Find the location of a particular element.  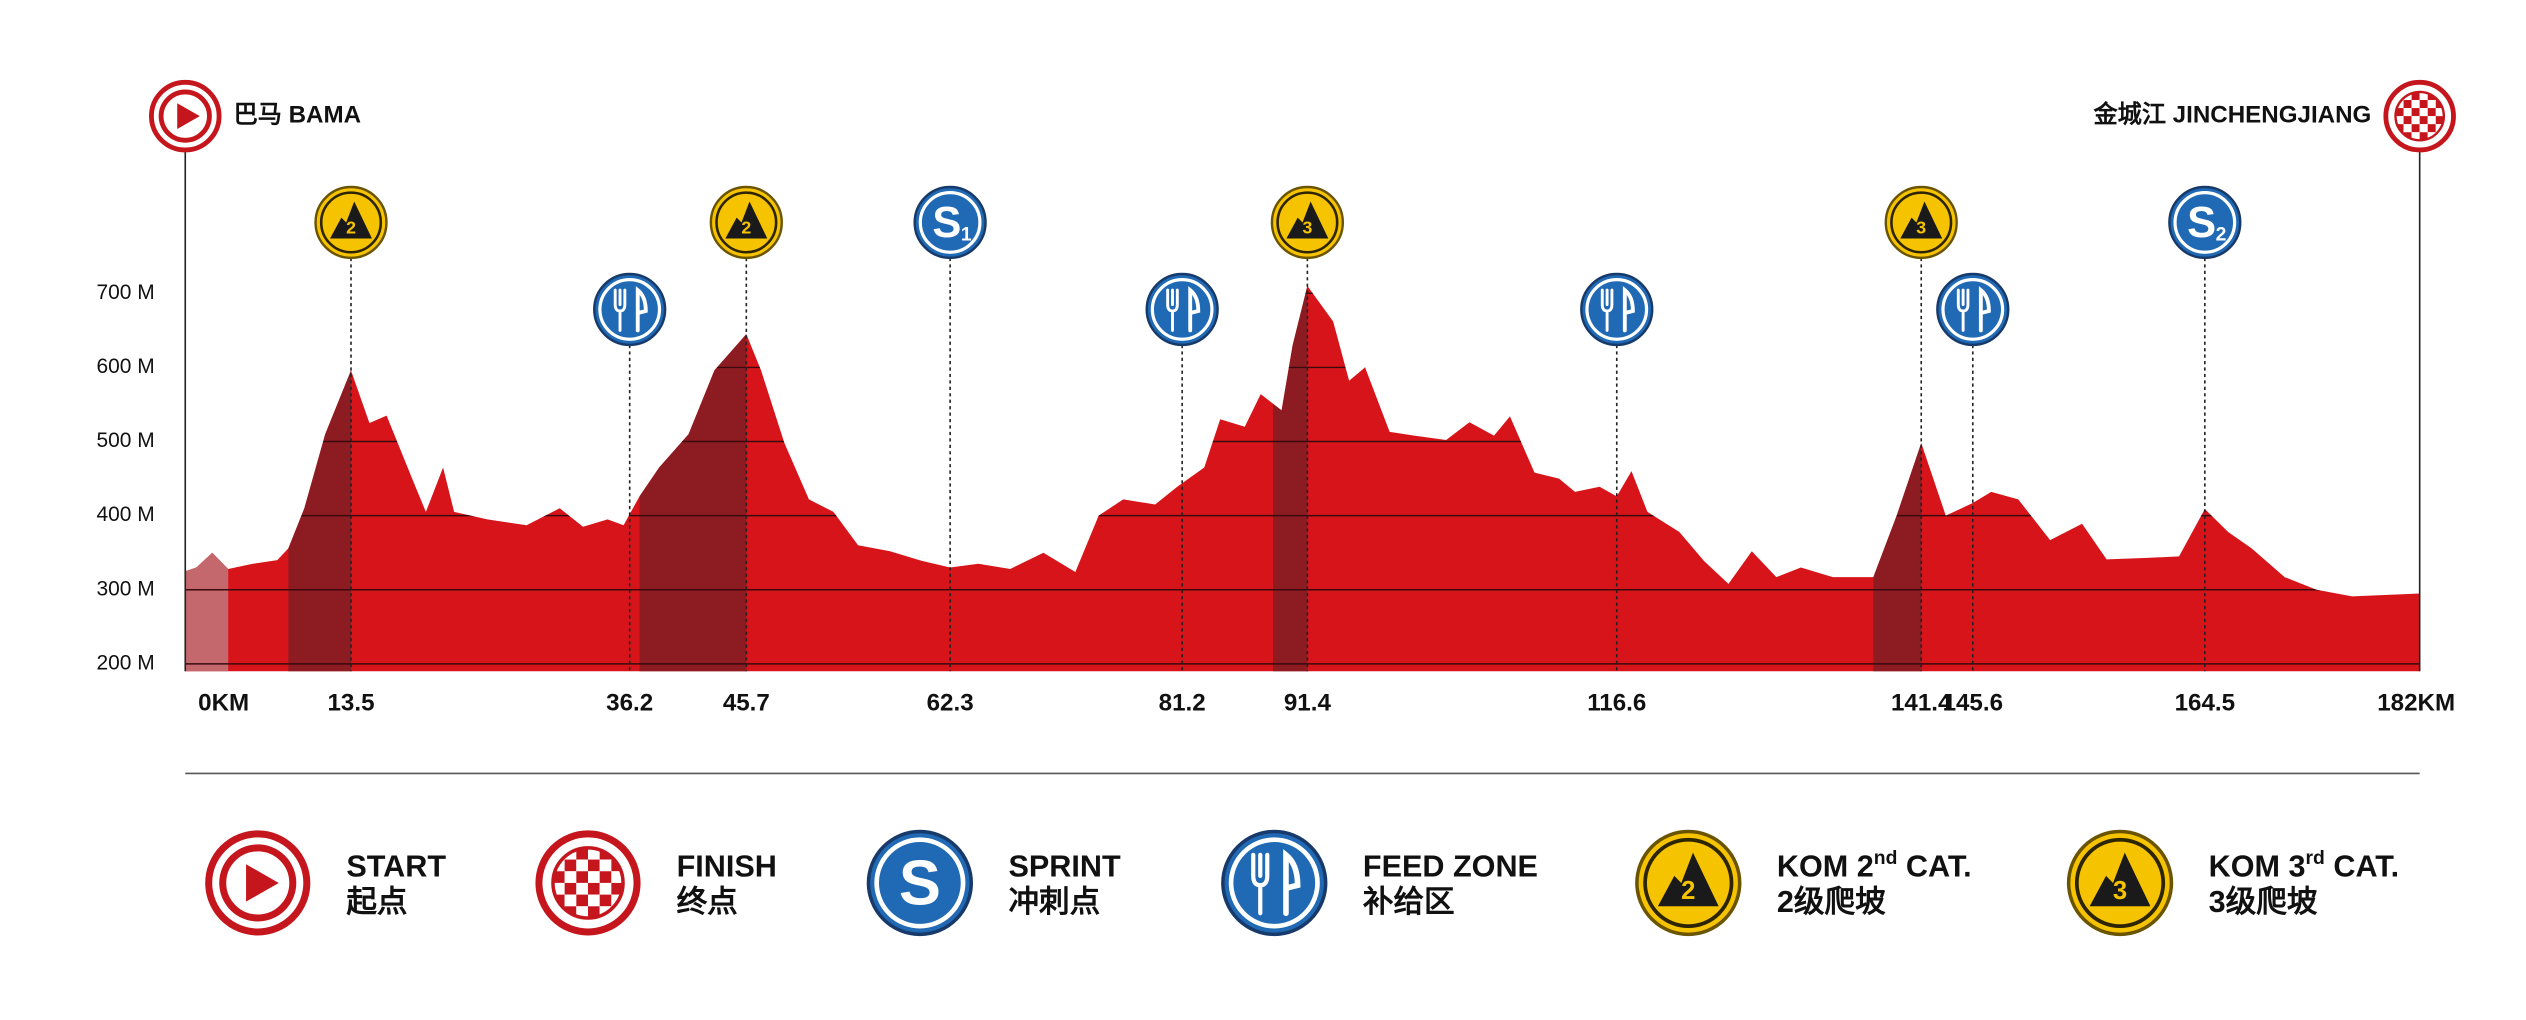

x-tick-label: 141.4 is located at coordinates (1921, 702).